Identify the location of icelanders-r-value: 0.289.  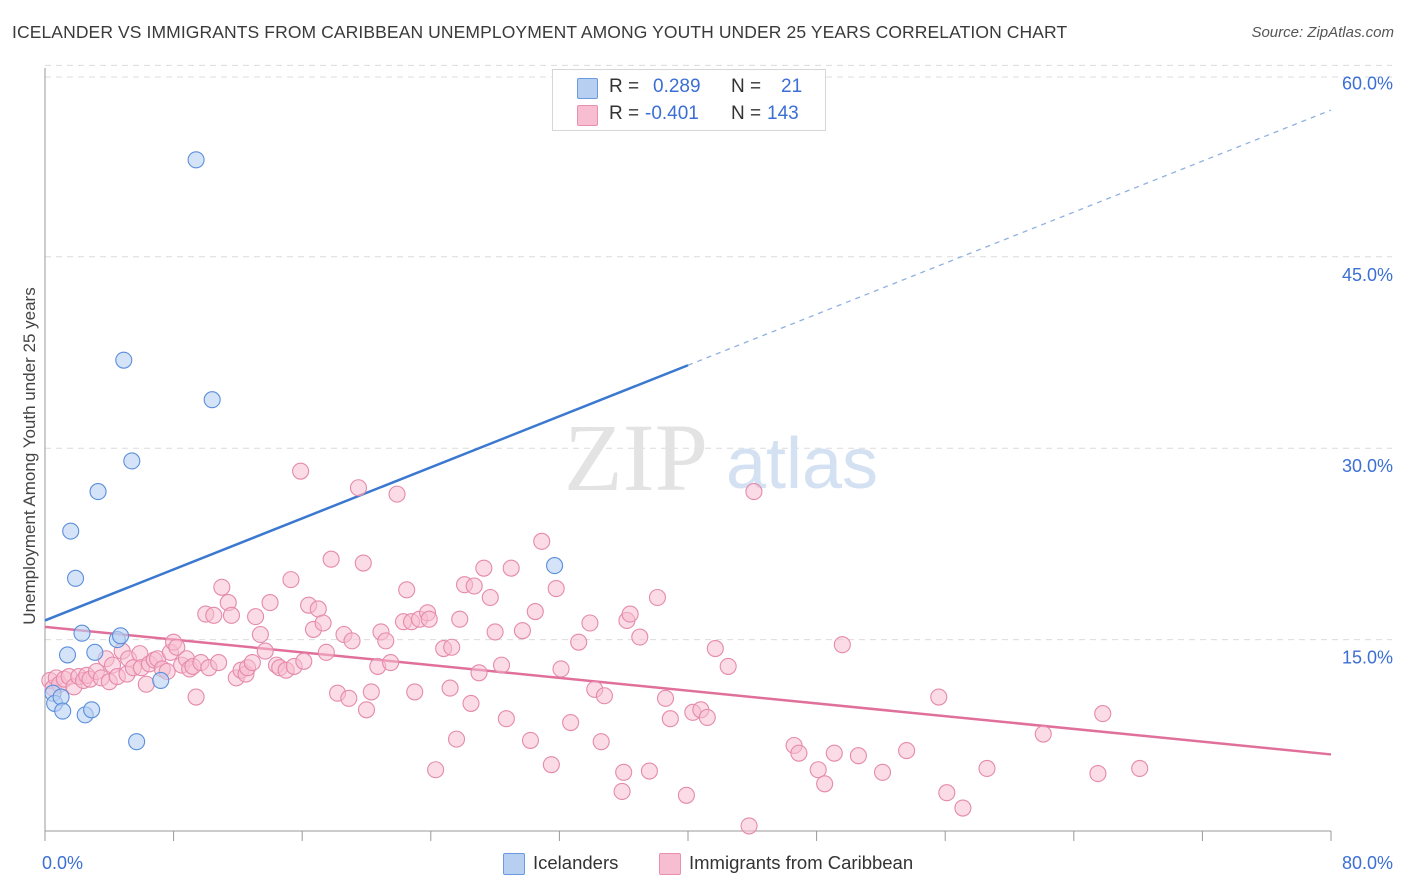
(677, 86).